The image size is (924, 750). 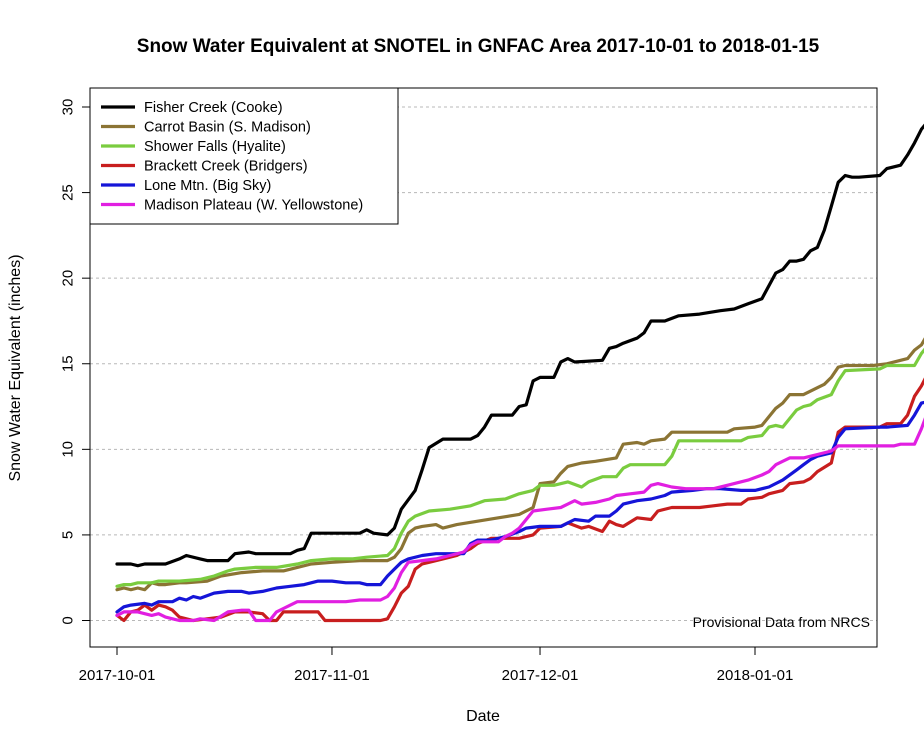 I want to click on y-tick-label: 20, so click(x=68, y=278).